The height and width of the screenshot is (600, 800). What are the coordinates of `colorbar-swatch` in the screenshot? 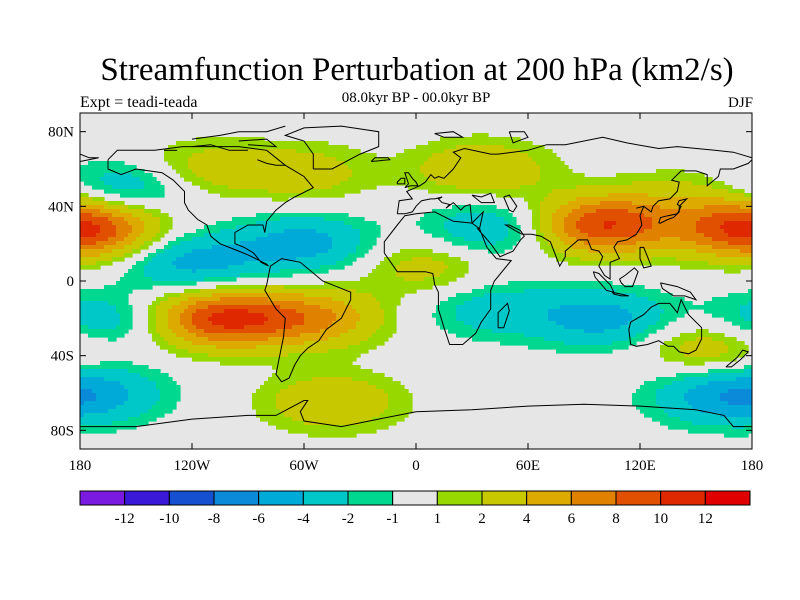 It's located at (191, 498).